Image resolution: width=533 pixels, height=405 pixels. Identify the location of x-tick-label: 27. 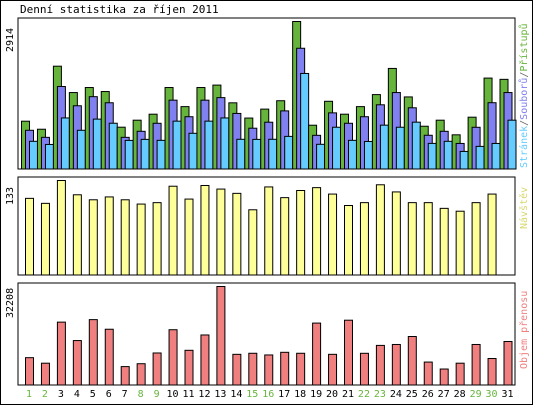
(444, 394).